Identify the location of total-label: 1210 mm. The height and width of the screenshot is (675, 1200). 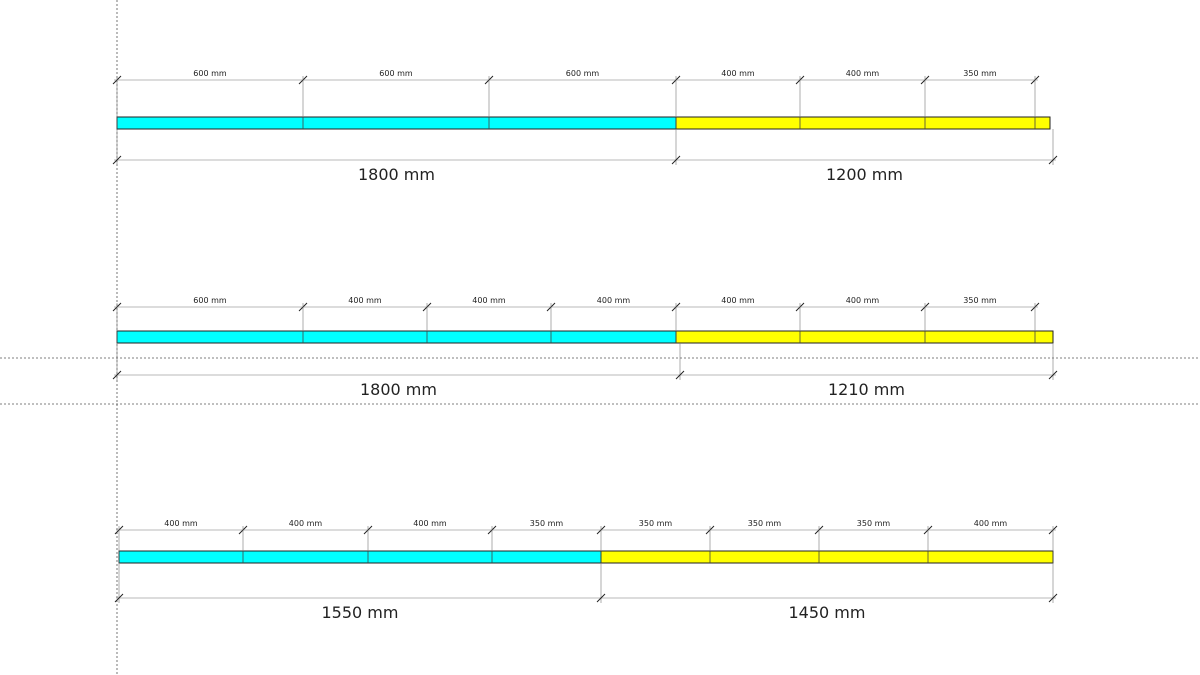
(866, 389).